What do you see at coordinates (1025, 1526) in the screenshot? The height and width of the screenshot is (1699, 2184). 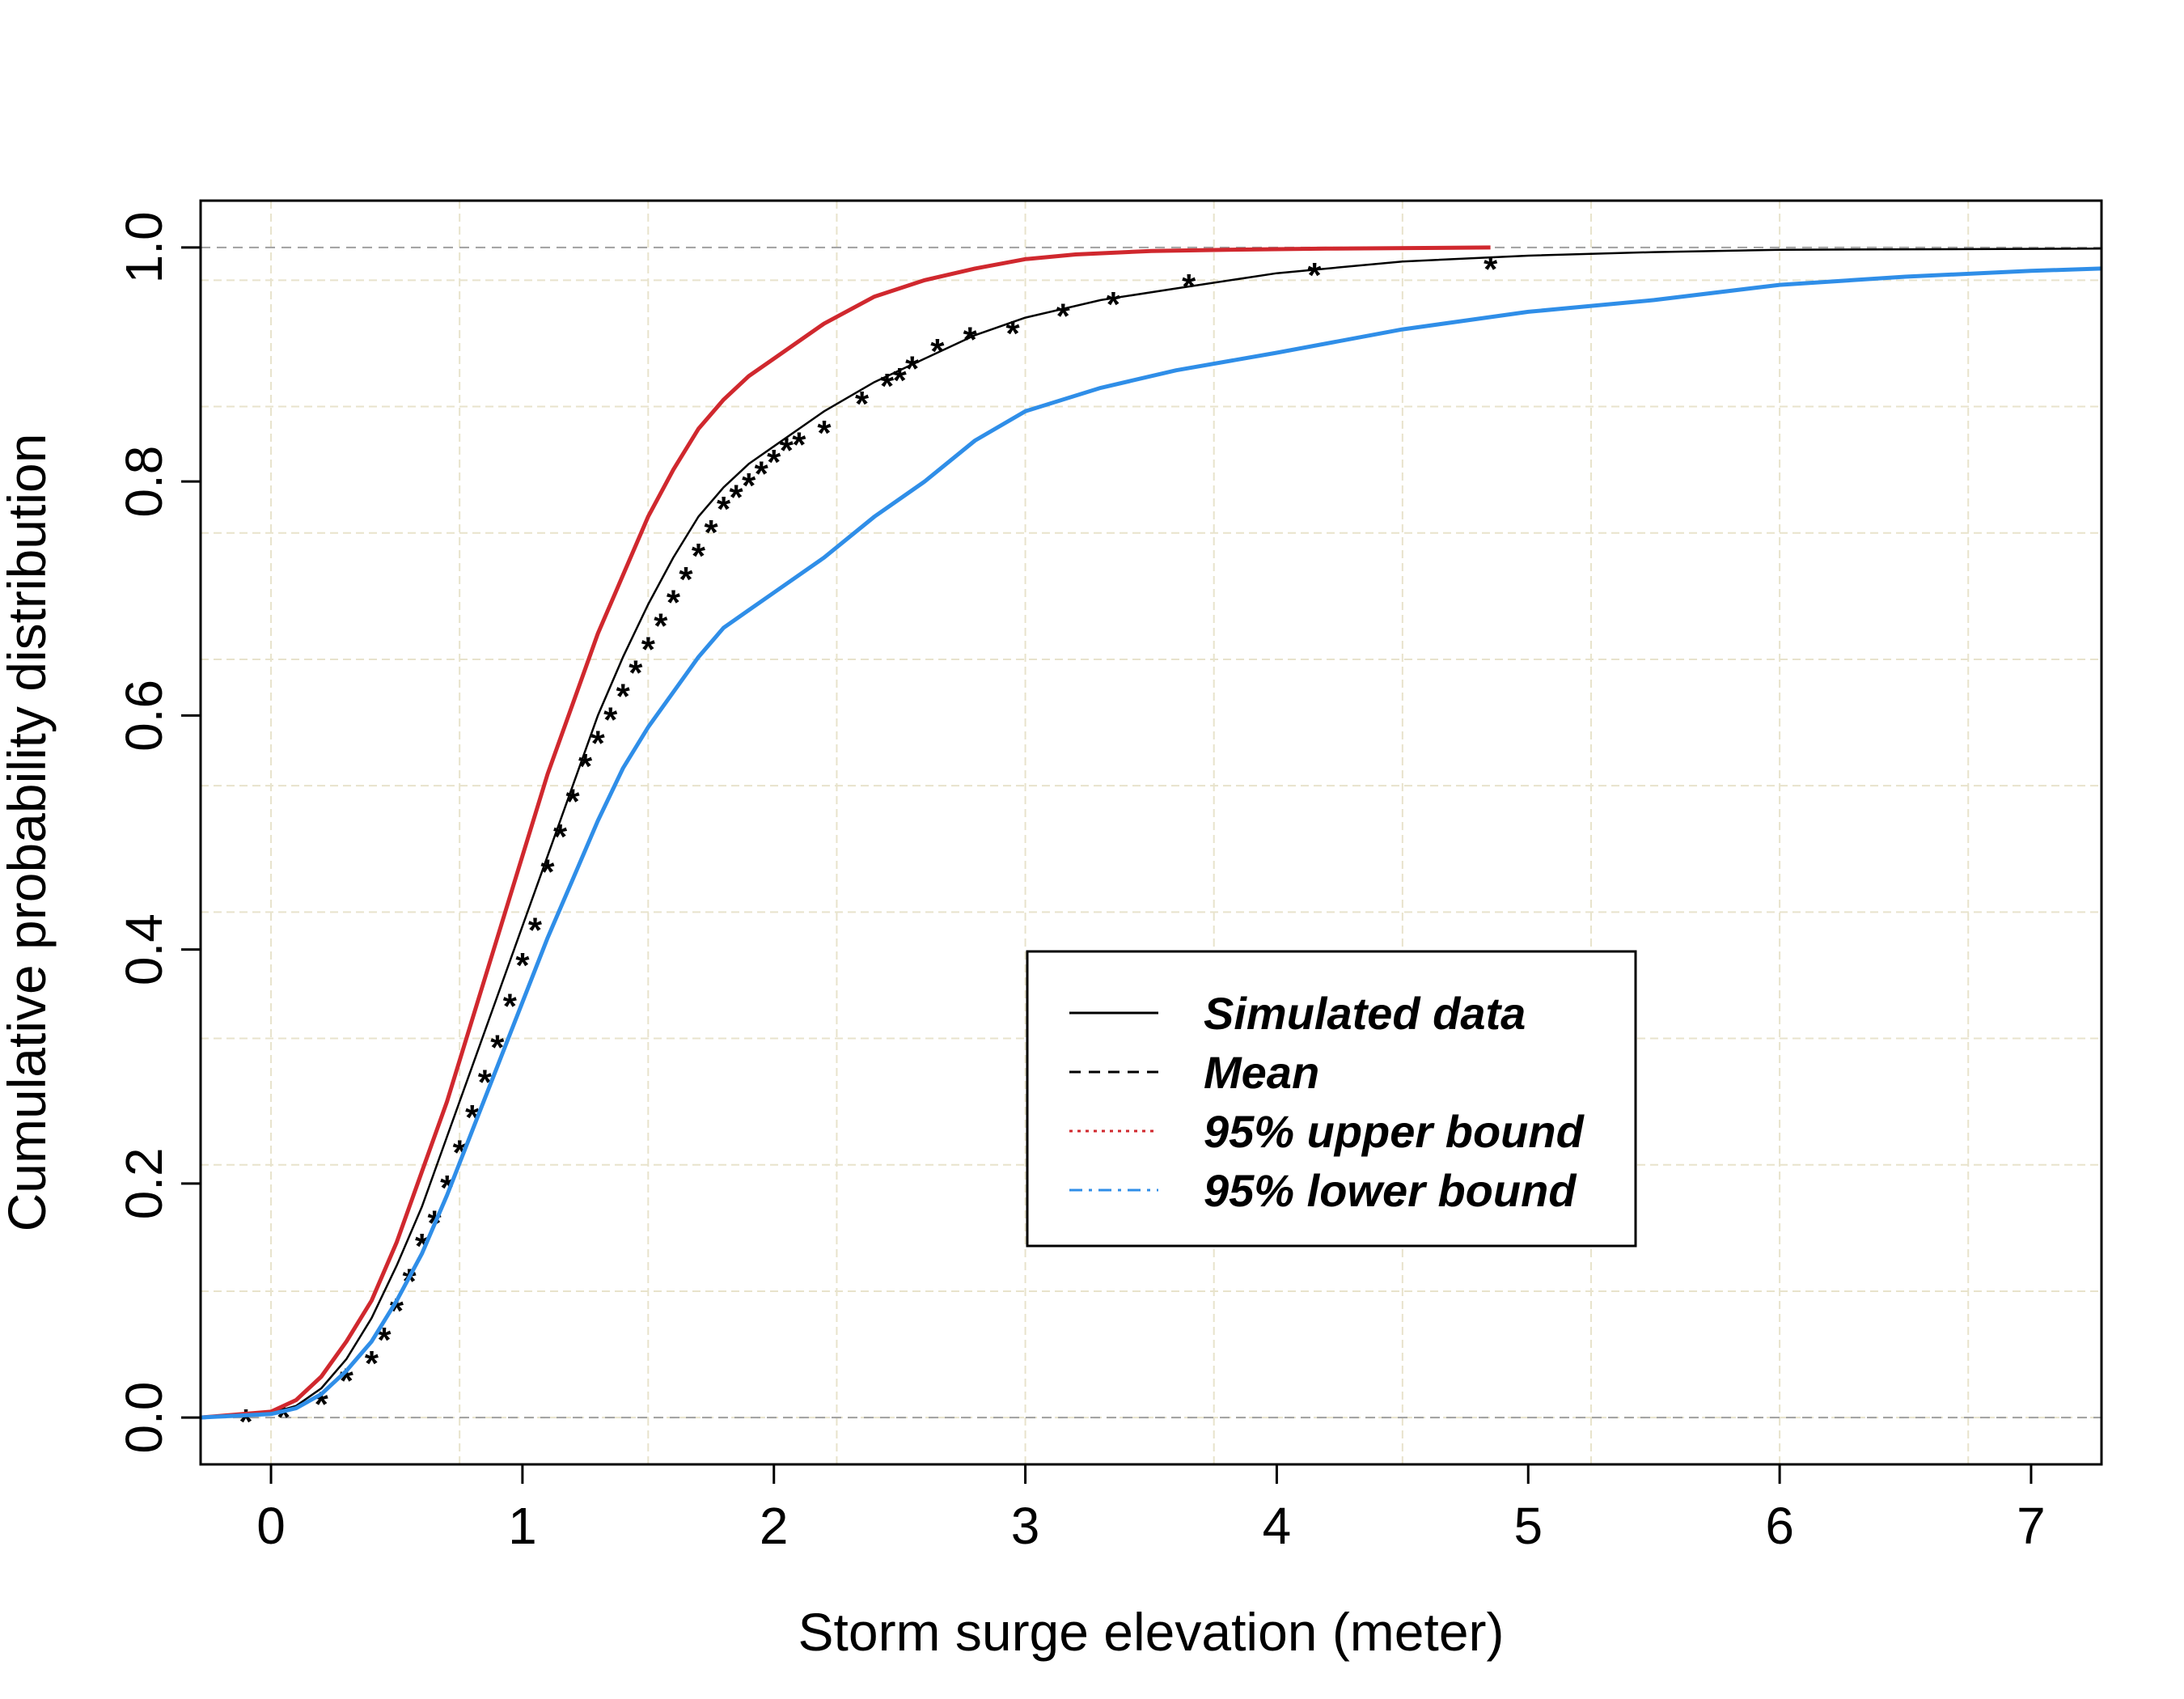 I see `x-tick-label: 3` at bounding box center [1025, 1526].